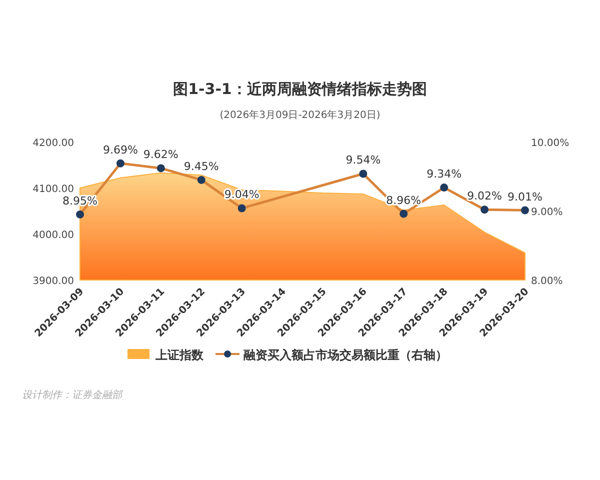 Image resolution: width=600 pixels, height=480 pixels. What do you see at coordinates (363, 160) in the screenshot?
I see `data-label: 9.54%` at bounding box center [363, 160].